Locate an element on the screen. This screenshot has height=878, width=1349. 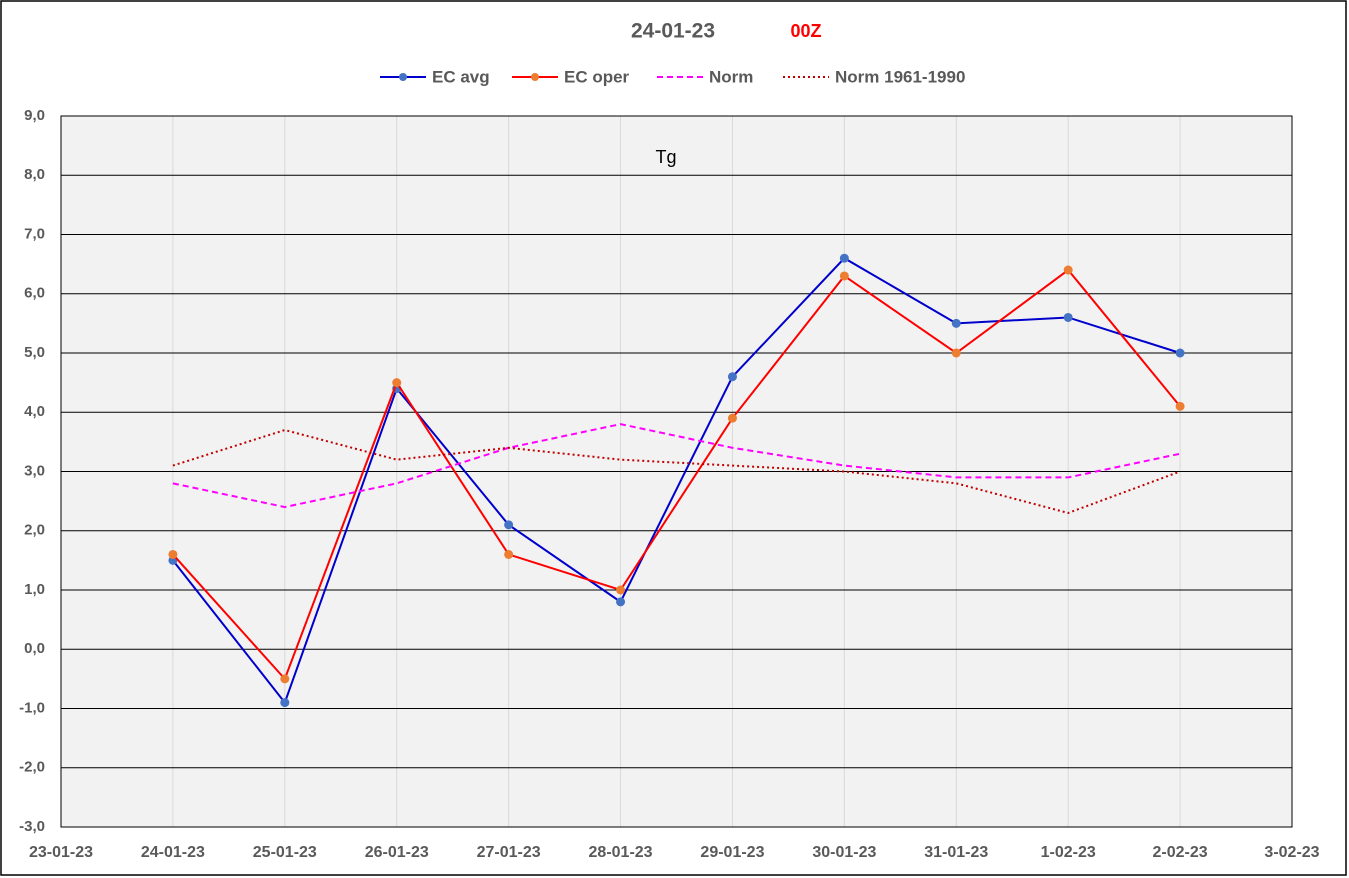
y-tick-label: 7,0 is located at coordinates (34, 233).